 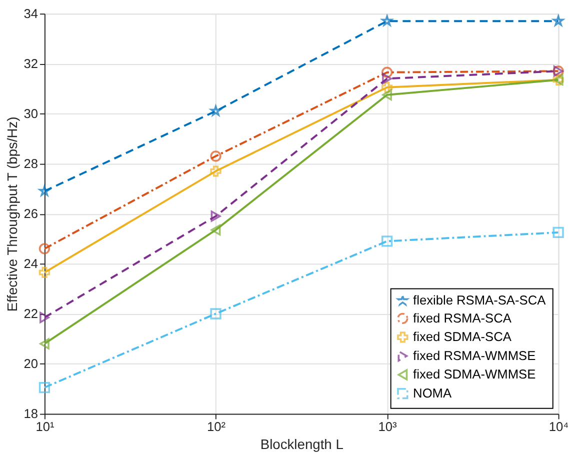 What do you see at coordinates (479, 300) in the screenshot?
I see `legend-label: flexible RSMA-SA-SCA` at bounding box center [479, 300].